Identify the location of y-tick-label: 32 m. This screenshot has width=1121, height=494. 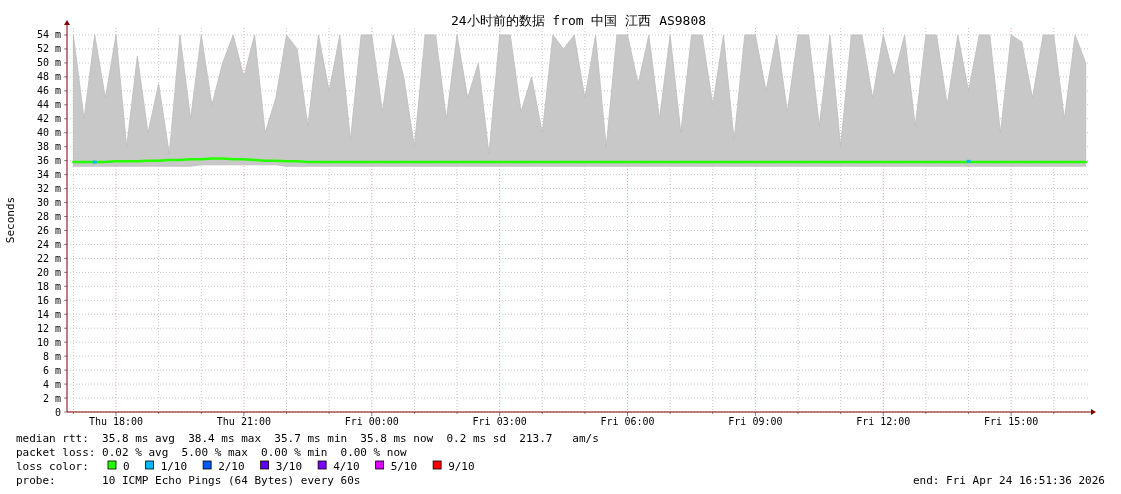
(48, 189).